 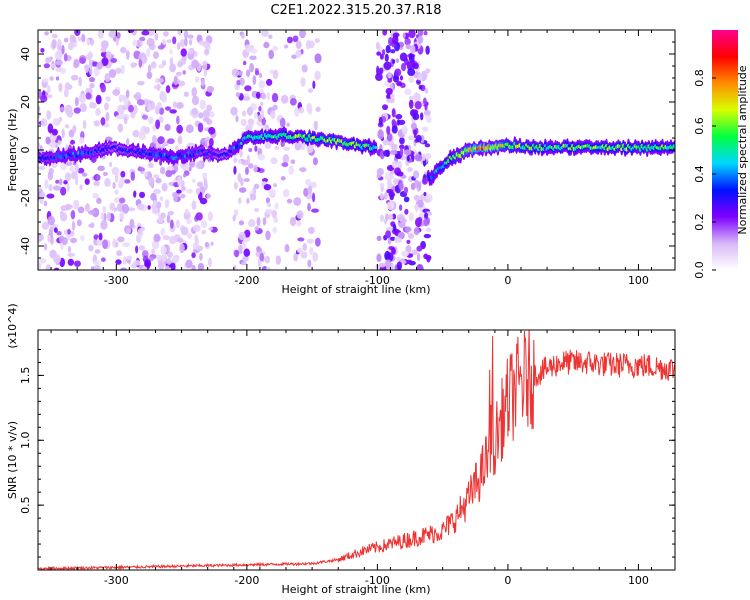 I want to click on chart-title: C2E1.2022.315.20.37.R18, so click(x=355, y=10).